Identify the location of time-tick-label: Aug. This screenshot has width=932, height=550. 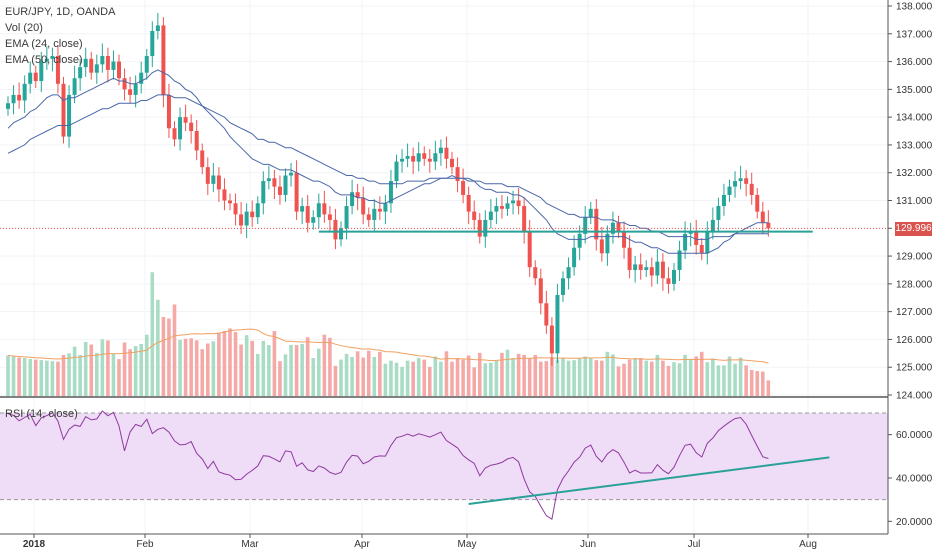
(808, 544).